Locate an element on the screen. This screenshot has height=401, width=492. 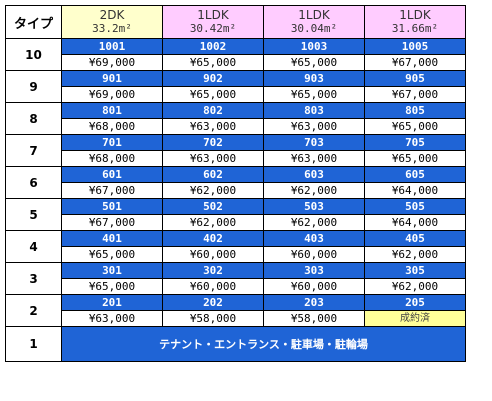
unit-number: 603 is located at coordinates (314, 174).